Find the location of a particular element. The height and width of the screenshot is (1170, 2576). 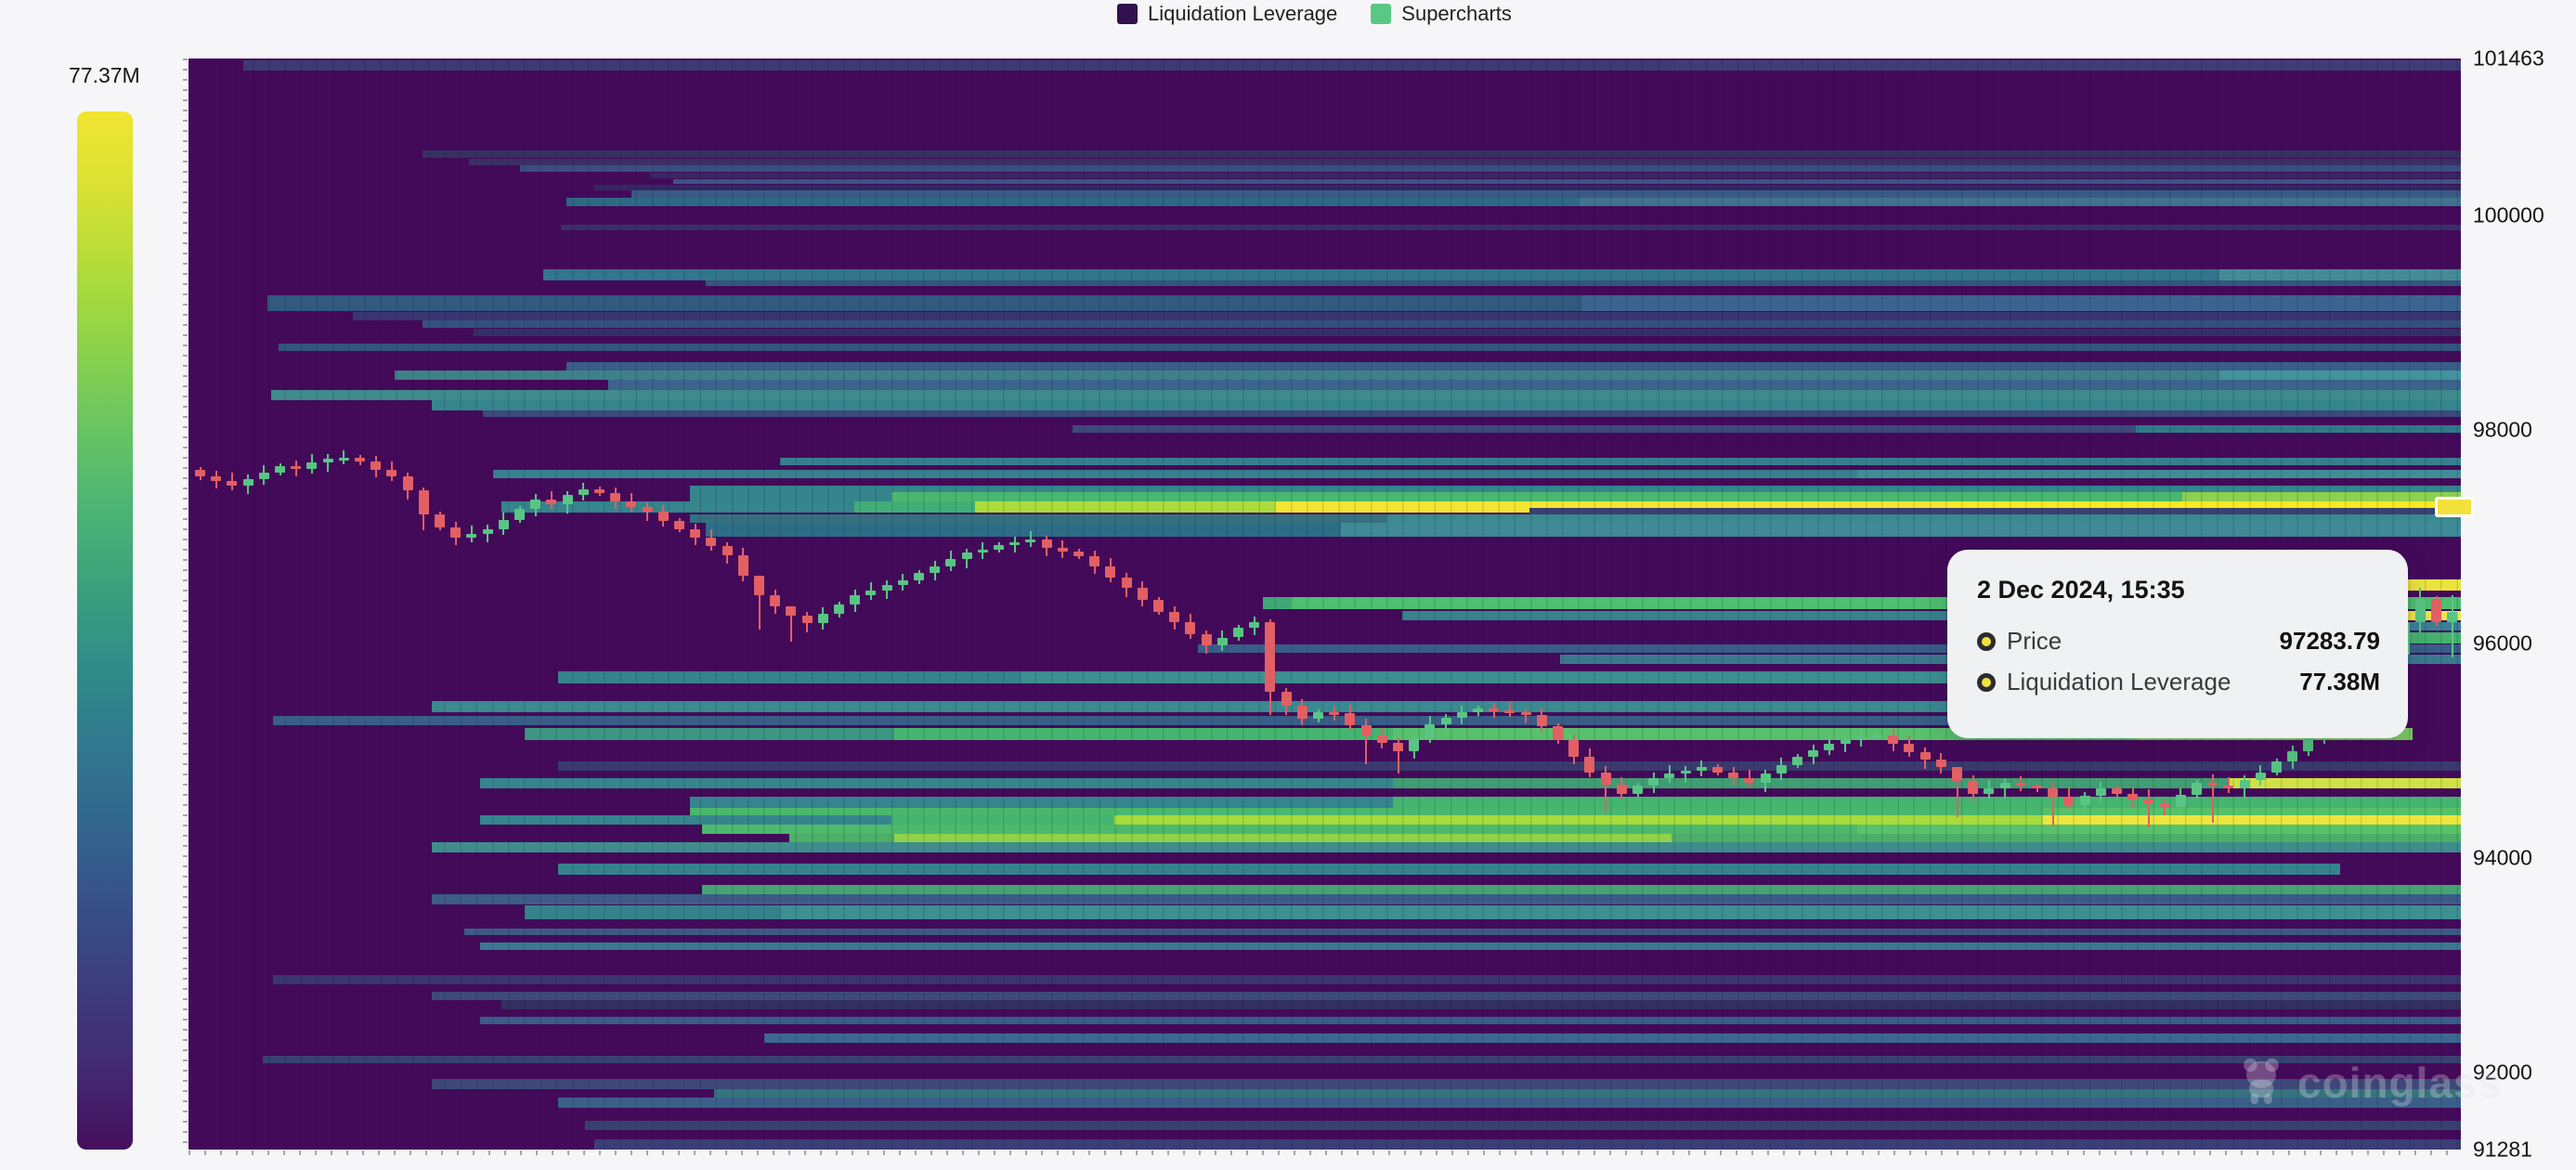

y-axis-label: 98000 is located at coordinates (2502, 429).